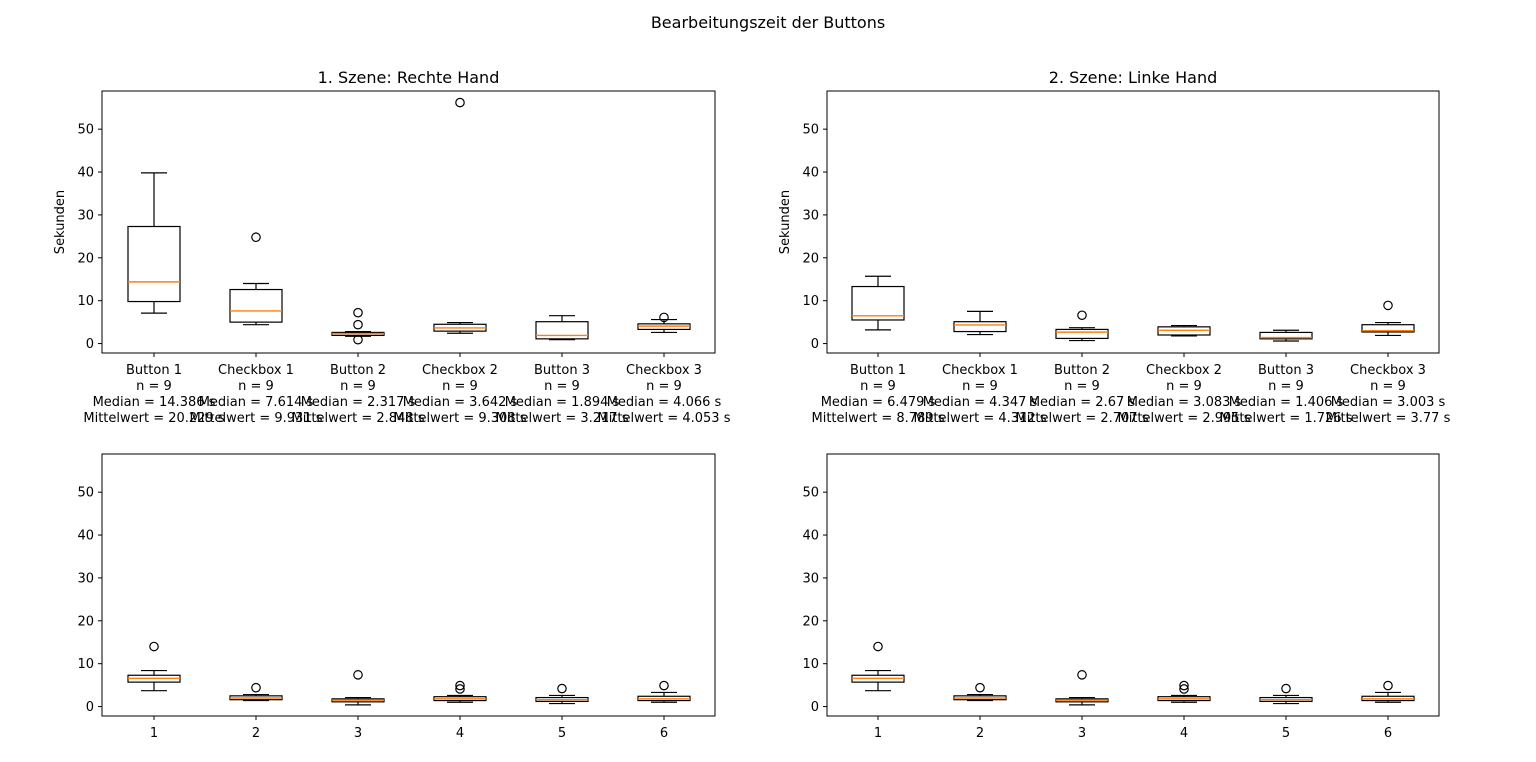 The image size is (1536, 762). Describe the element at coordinates (815, 344) in the screenshot. I see `y-tick-label: 0` at that location.